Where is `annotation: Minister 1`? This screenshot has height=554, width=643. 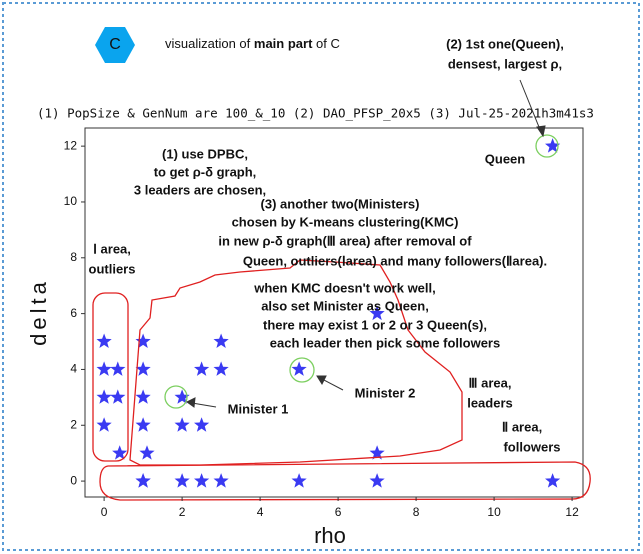
annotation: Minister 1 is located at coordinates (258, 408).